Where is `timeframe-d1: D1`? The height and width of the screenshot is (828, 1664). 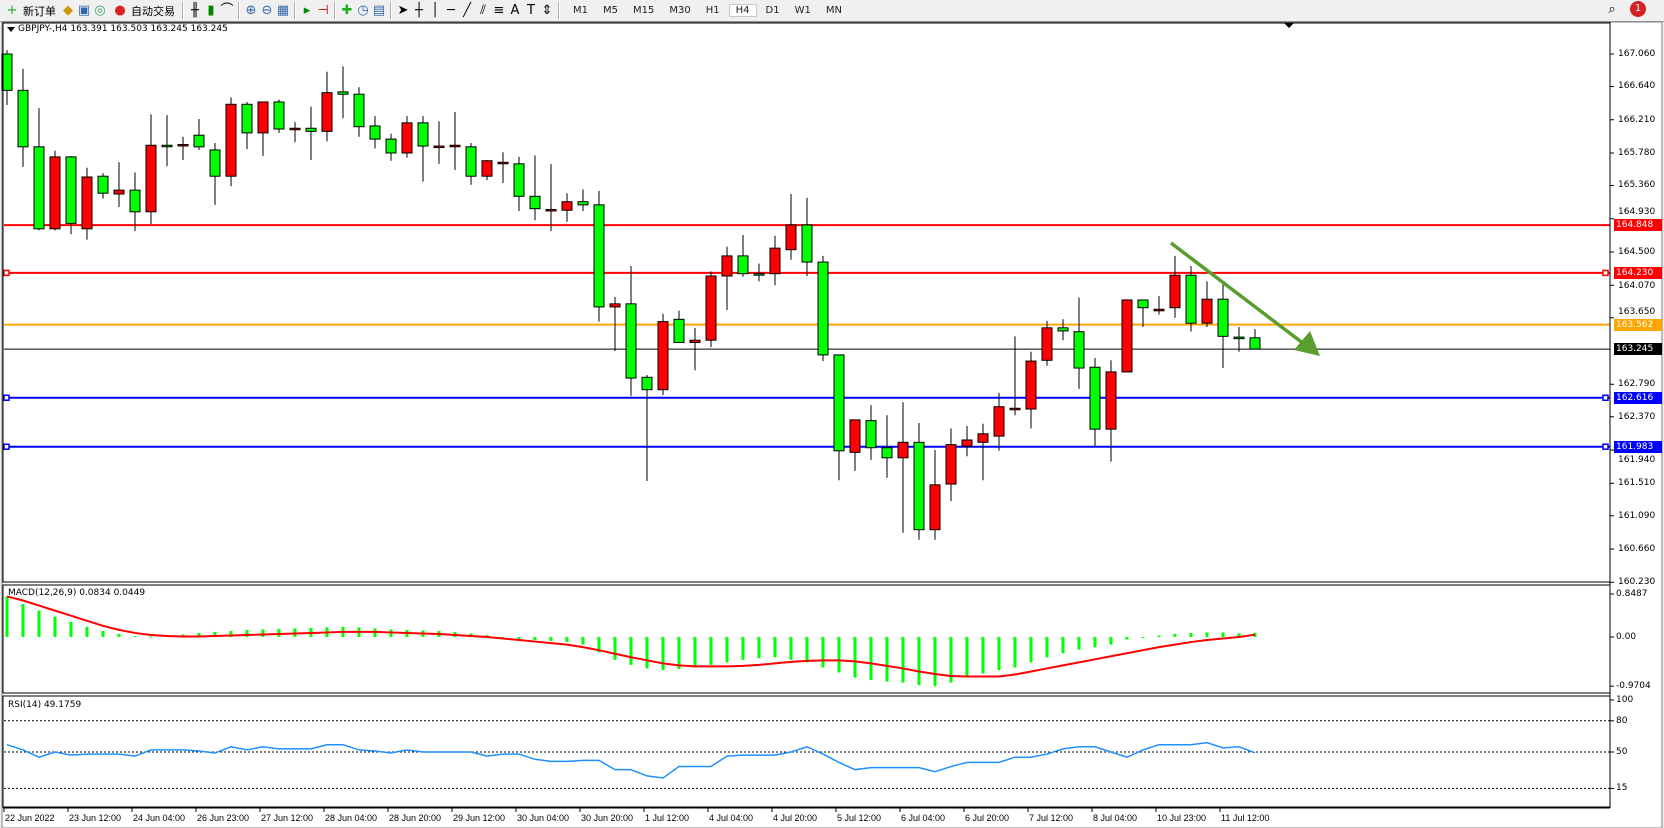 timeframe-d1: D1 is located at coordinates (772, 10).